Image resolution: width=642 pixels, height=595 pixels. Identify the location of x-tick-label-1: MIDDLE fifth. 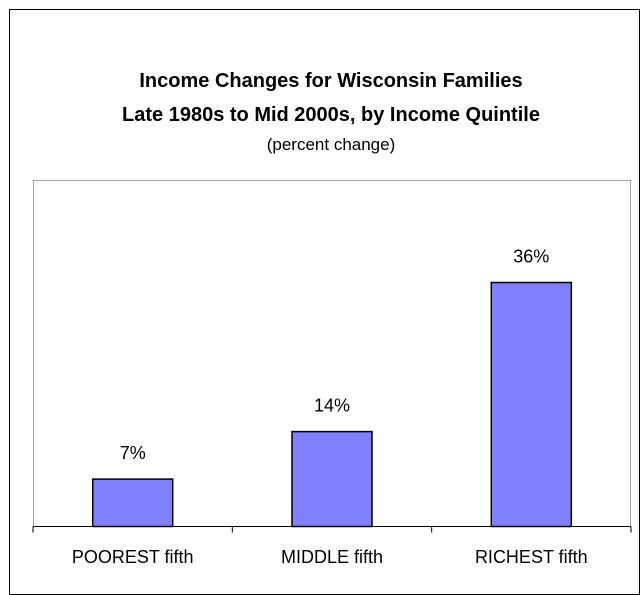
(332, 557).